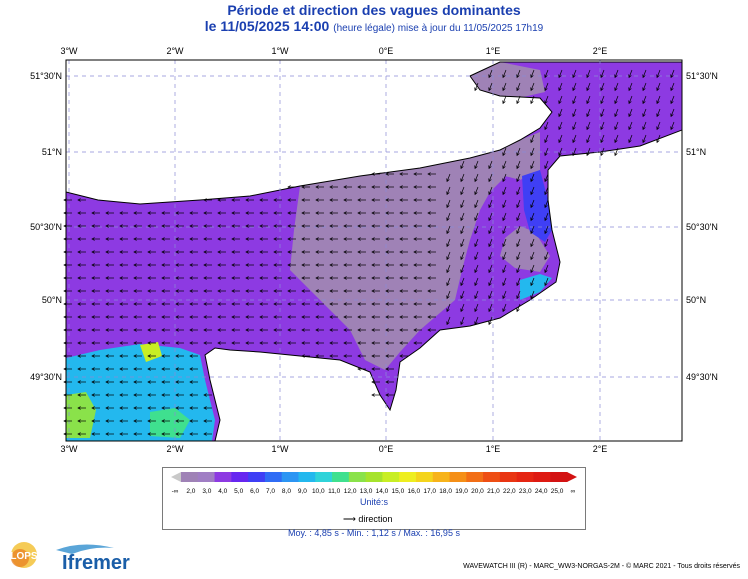 The width and height of the screenshot is (748, 579). Describe the element at coordinates (270, 491) in the screenshot. I see `legend-tick-label: 7,0` at that location.